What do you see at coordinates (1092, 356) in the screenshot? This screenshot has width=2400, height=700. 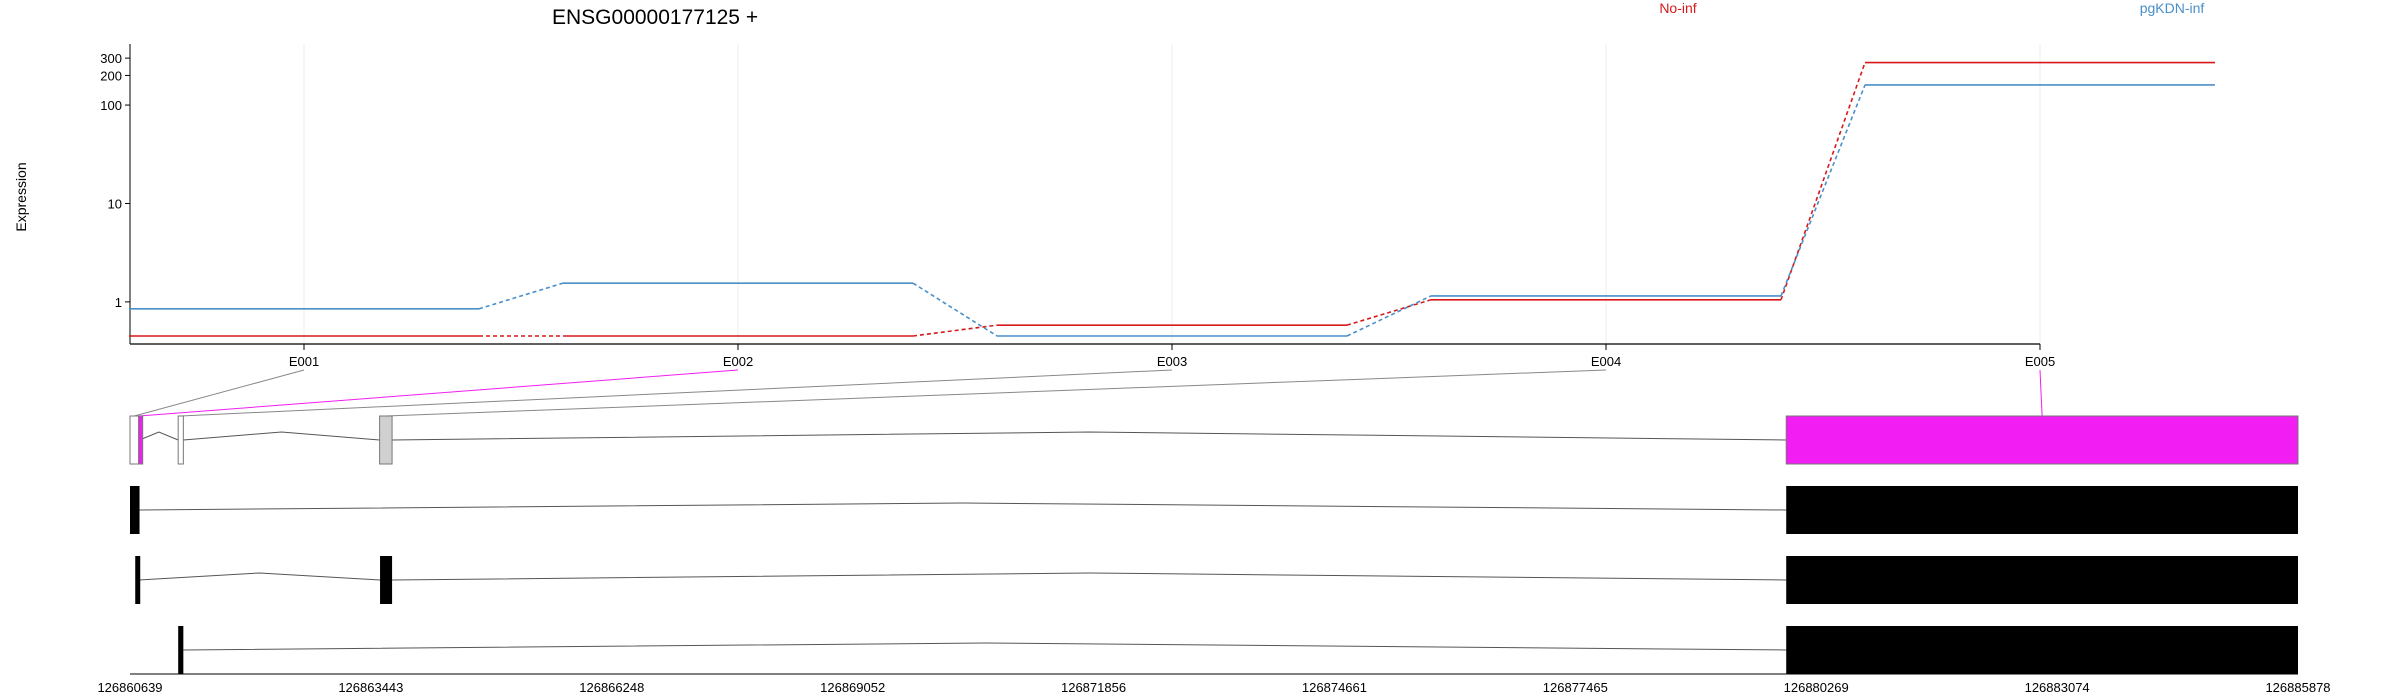 I see `exon-axis: E001 E002 E003 E004 E005` at bounding box center [1092, 356].